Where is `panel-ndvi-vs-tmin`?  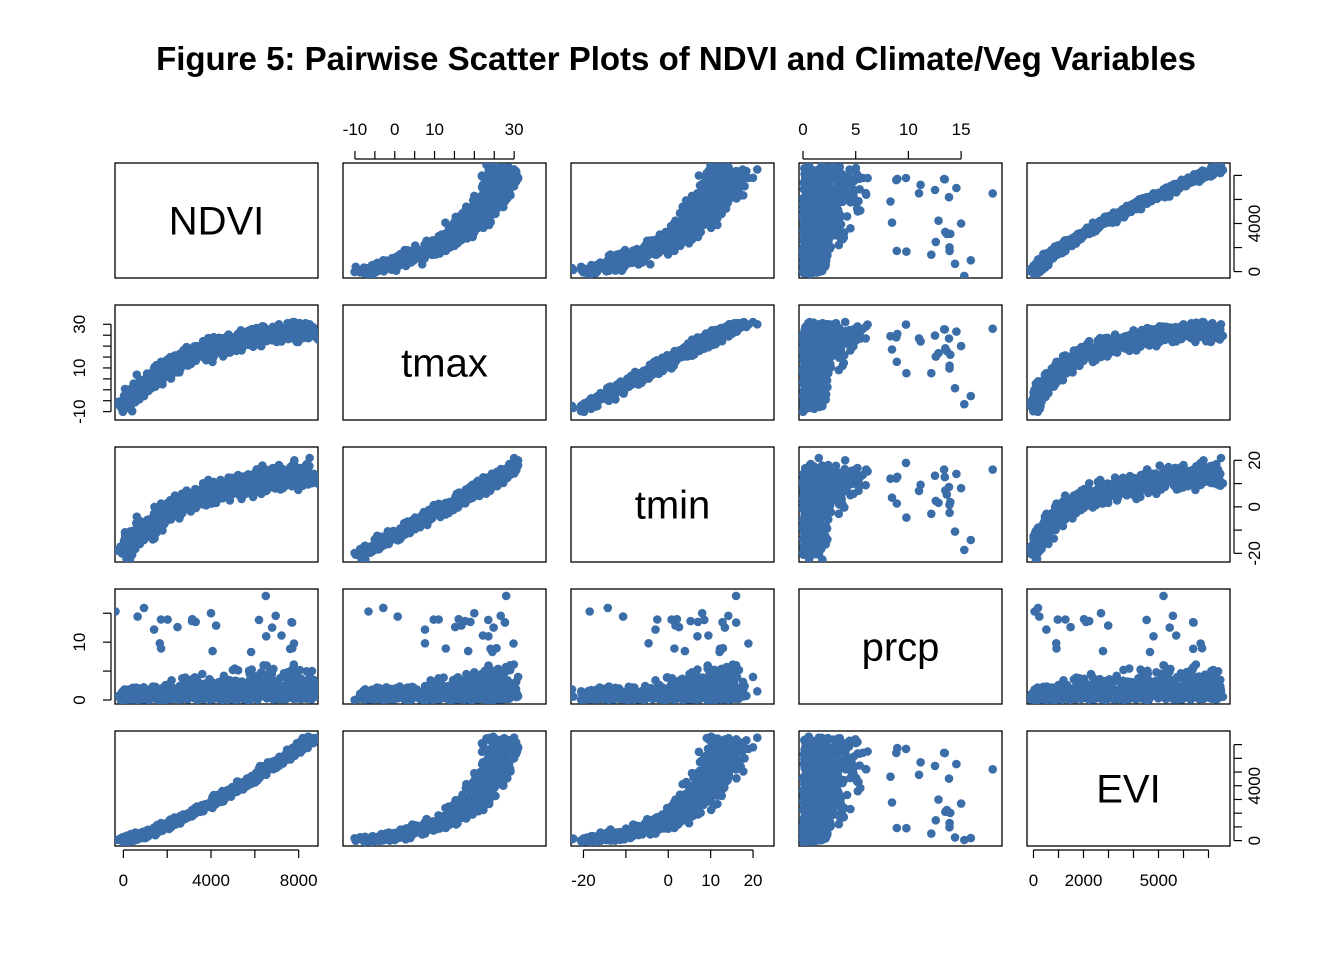
panel-ndvi-vs-tmin is located at coordinates (672, 220).